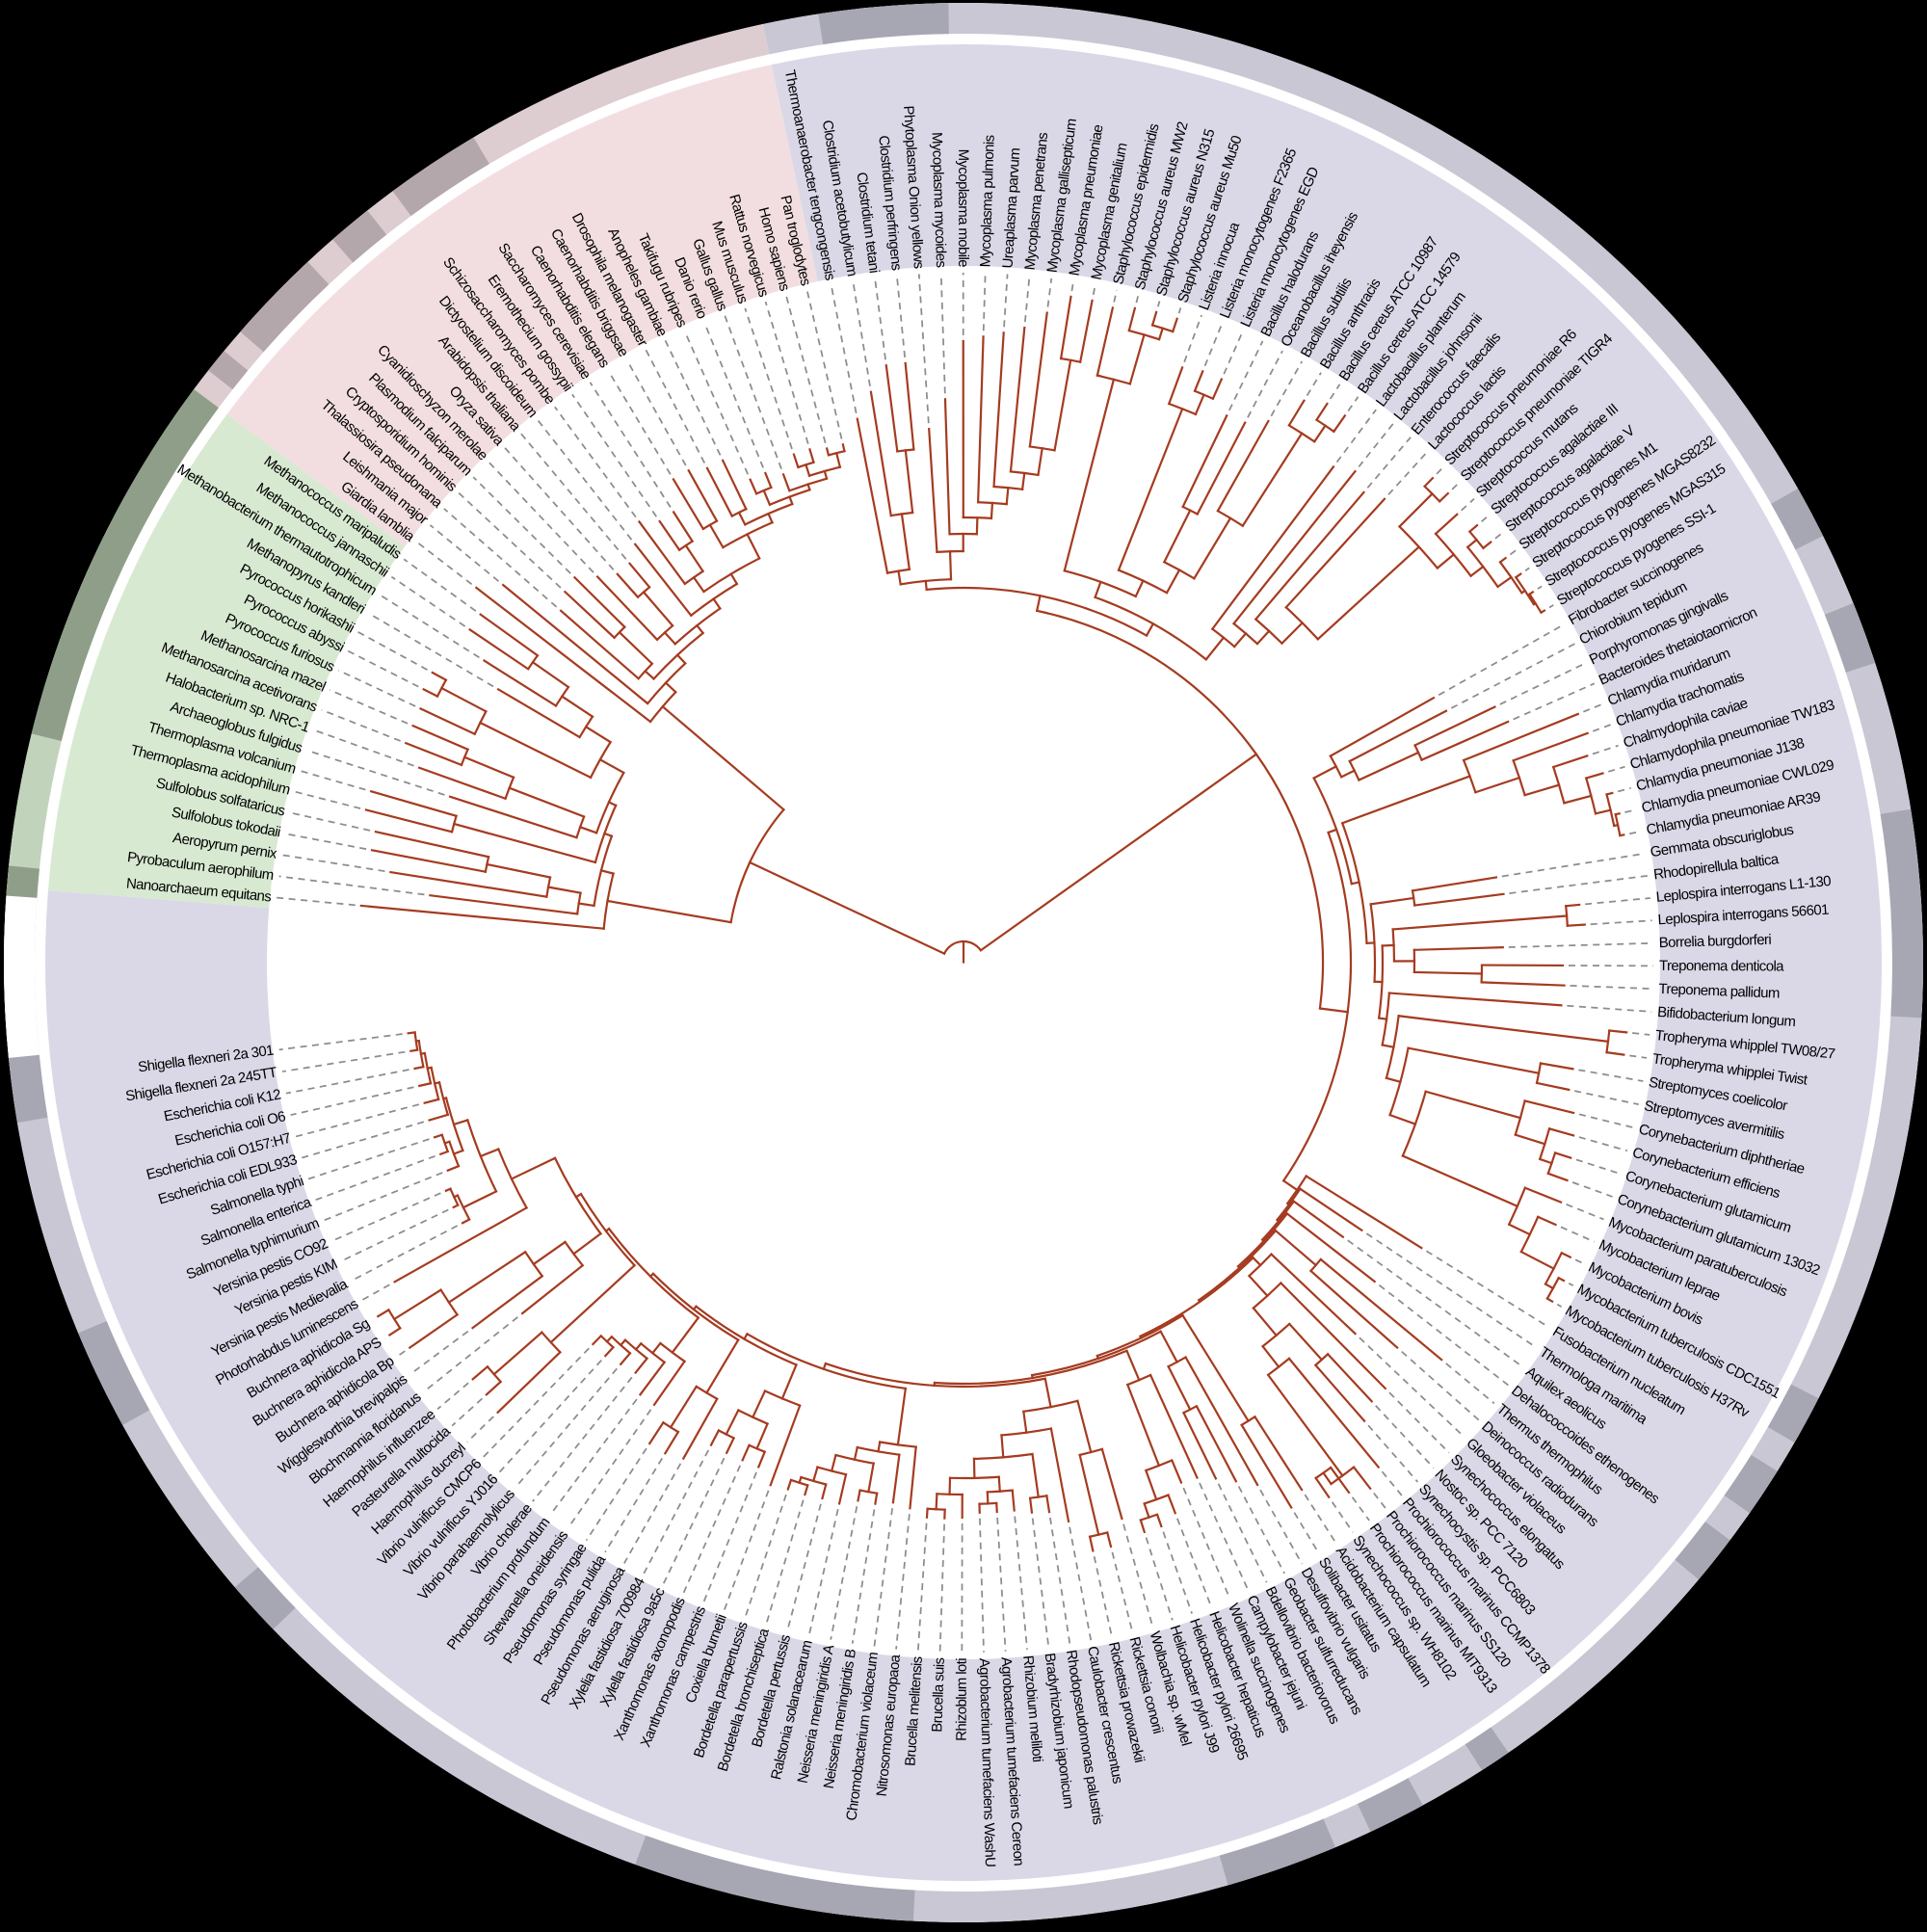  What do you see at coordinates (938, 200) in the screenshot?
I see `svg-text: Mycoplasma mycoides` at bounding box center [938, 200].